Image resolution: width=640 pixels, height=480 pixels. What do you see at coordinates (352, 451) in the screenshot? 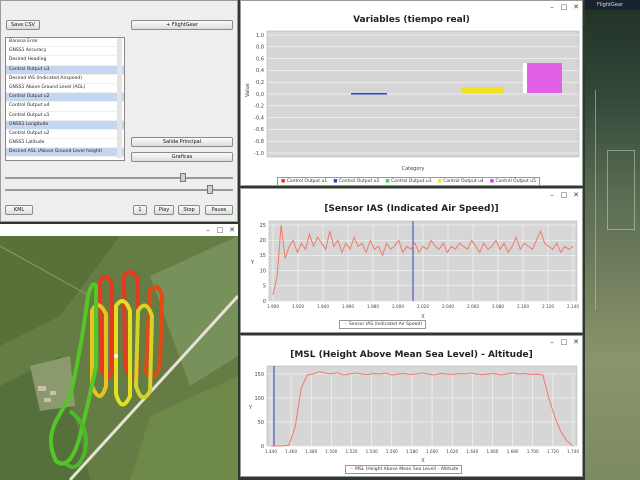
I see `x-tick-label: 1.520` at bounding box center [352, 451].